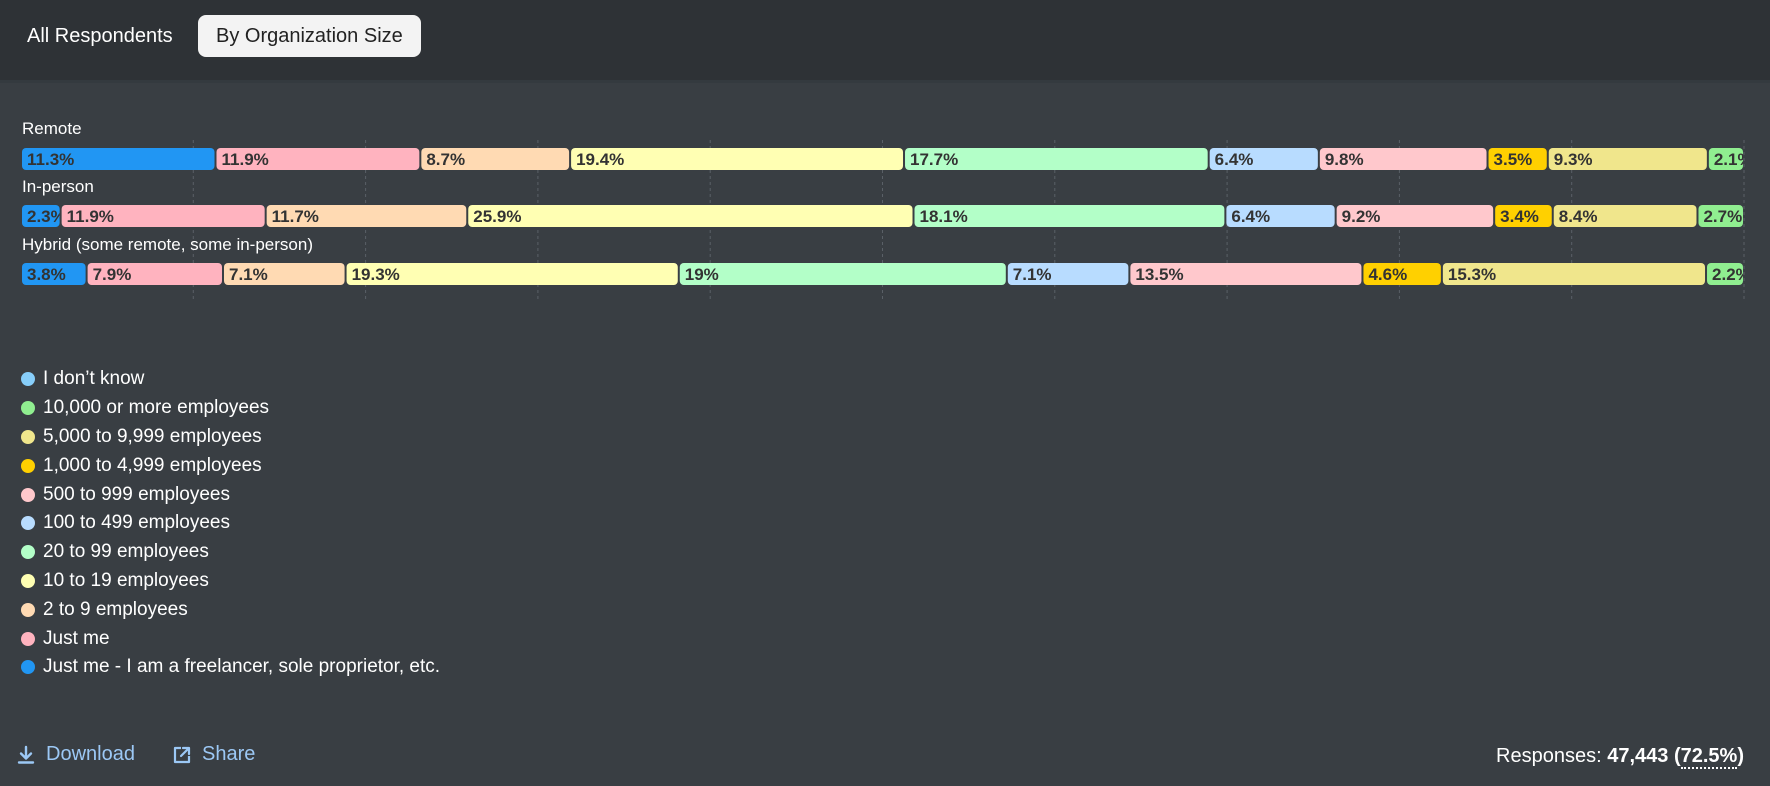 This screenshot has width=1770, height=786. What do you see at coordinates (152, 465) in the screenshot?
I see `legend-label: 1,000 to 4,999 employees` at bounding box center [152, 465].